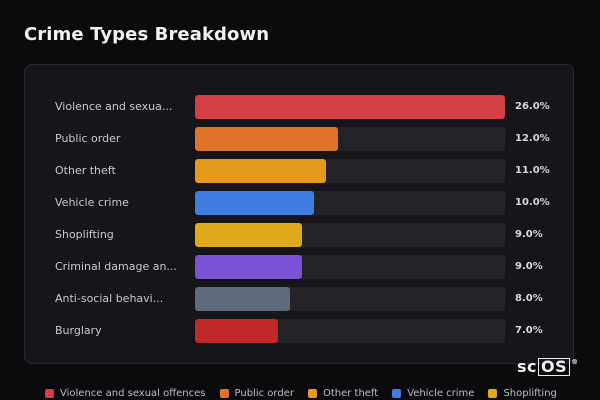  I want to click on bar-value-label: 8.0%, so click(529, 298).